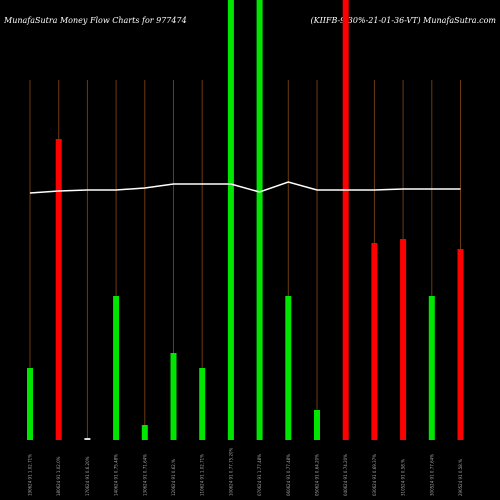 Image resolution: width=500 pixels, height=500 pixels. What do you see at coordinates (173, 477) in the screenshot?
I see `x-tick-label: 120624 91 0.62.%` at bounding box center [173, 477].